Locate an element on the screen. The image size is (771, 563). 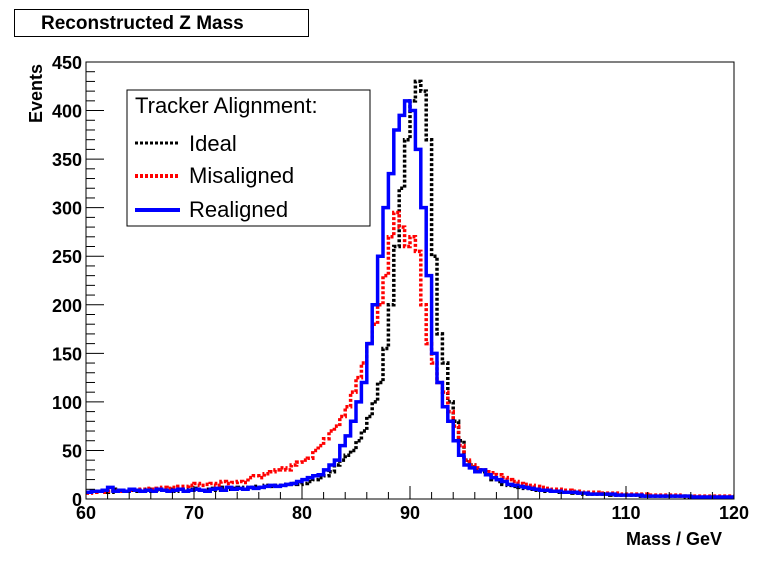
legend-title: Tracker Alignment: is located at coordinates (226, 105).